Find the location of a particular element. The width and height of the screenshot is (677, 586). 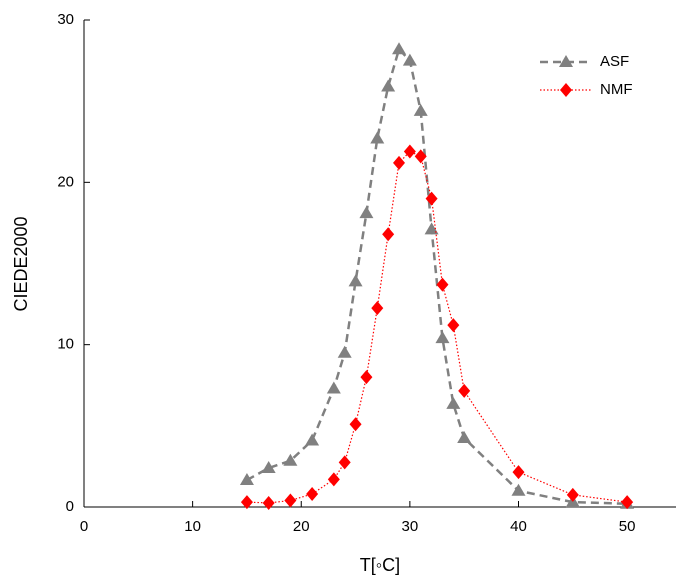

x-tick-label: 30 is located at coordinates (410, 526).